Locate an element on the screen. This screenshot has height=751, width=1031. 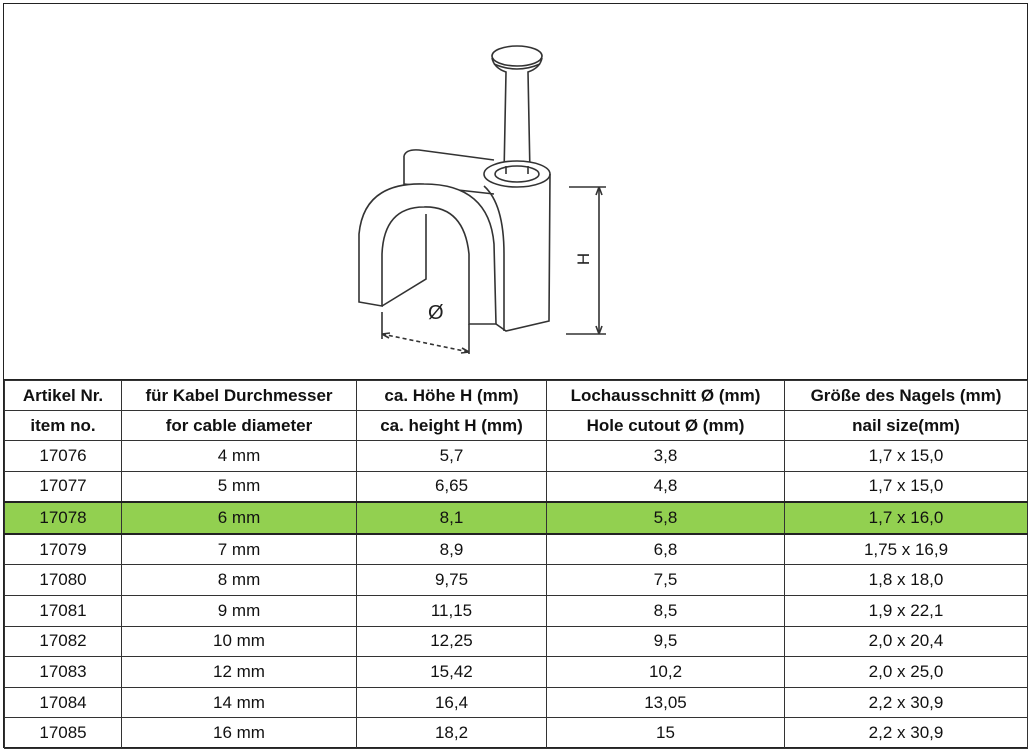
cell-height: 15,42 is located at coordinates (451, 672).